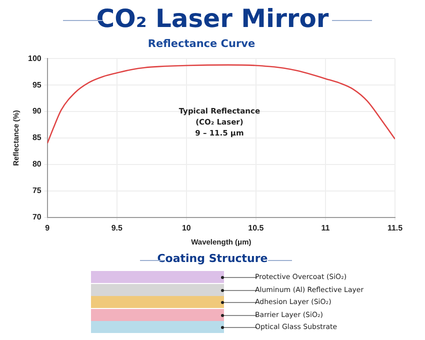 The height and width of the screenshot is (340, 425). What do you see at coordinates (37, 85) in the screenshot?
I see `y-tick-label: 95` at bounding box center [37, 85].